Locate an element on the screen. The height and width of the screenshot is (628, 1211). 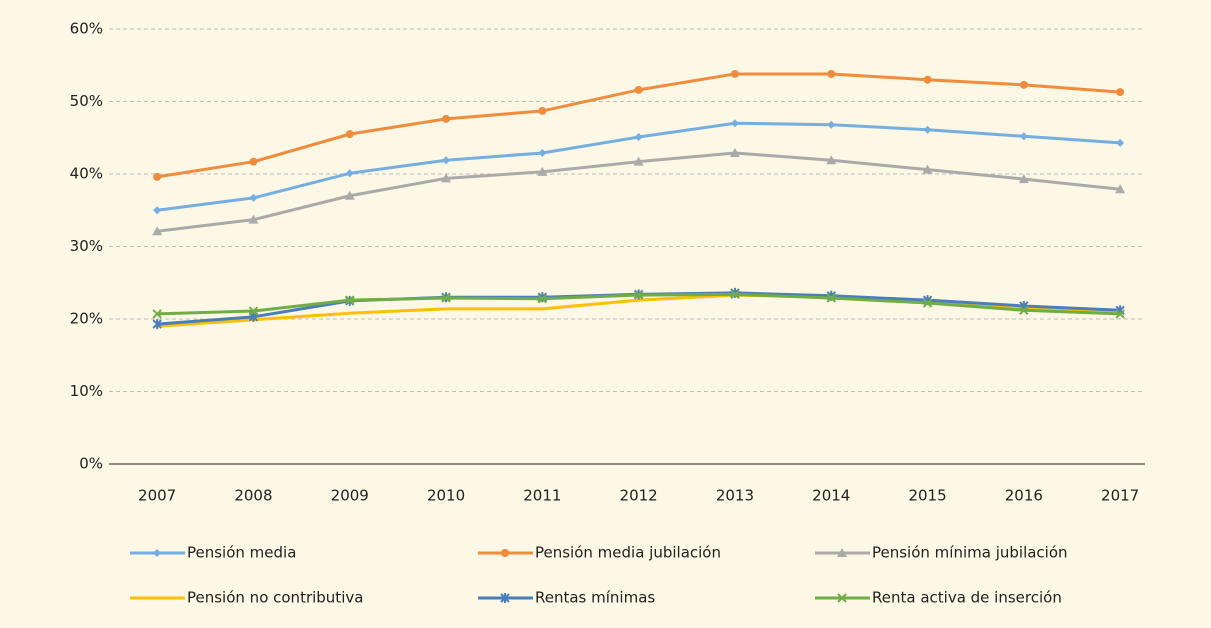
y-tick-label: 60% is located at coordinates (86, 29).